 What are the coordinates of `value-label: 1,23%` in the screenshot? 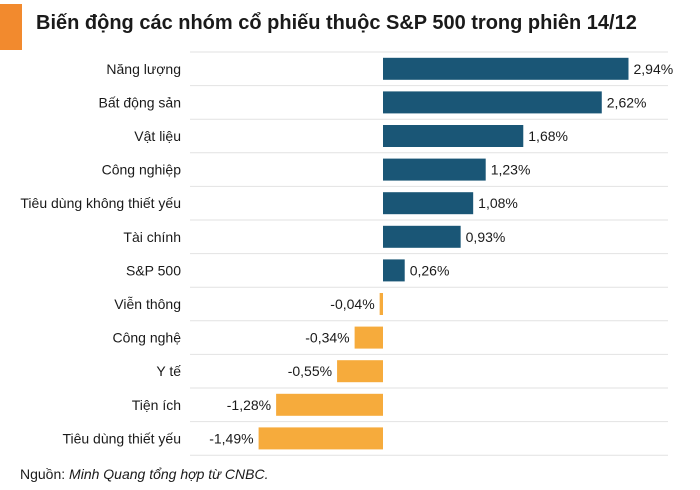 It's located at (511, 170).